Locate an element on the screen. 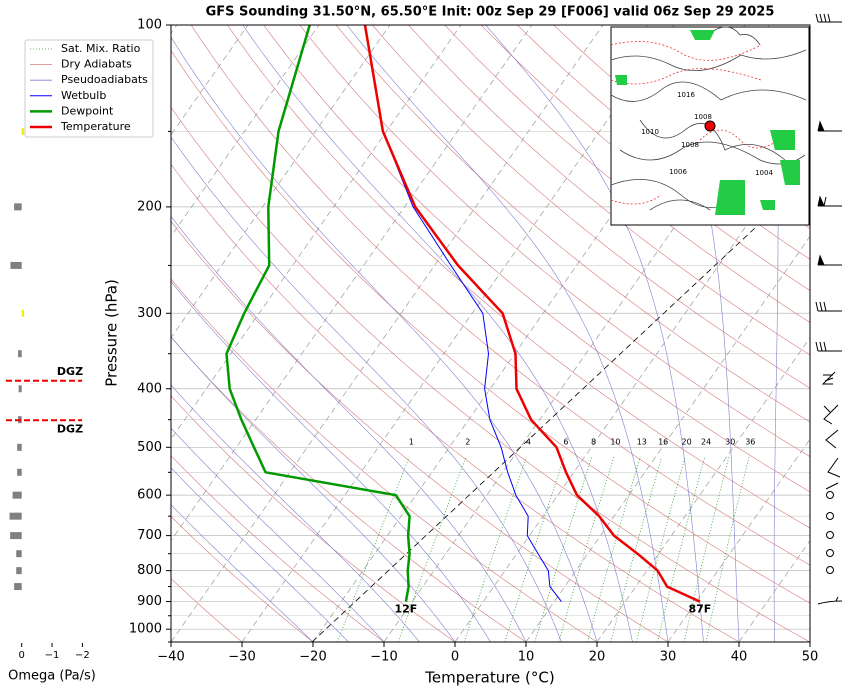 Image resolution: width=853 pixels, height=691 pixels. inset-label: 1010 is located at coordinates (650, 132).